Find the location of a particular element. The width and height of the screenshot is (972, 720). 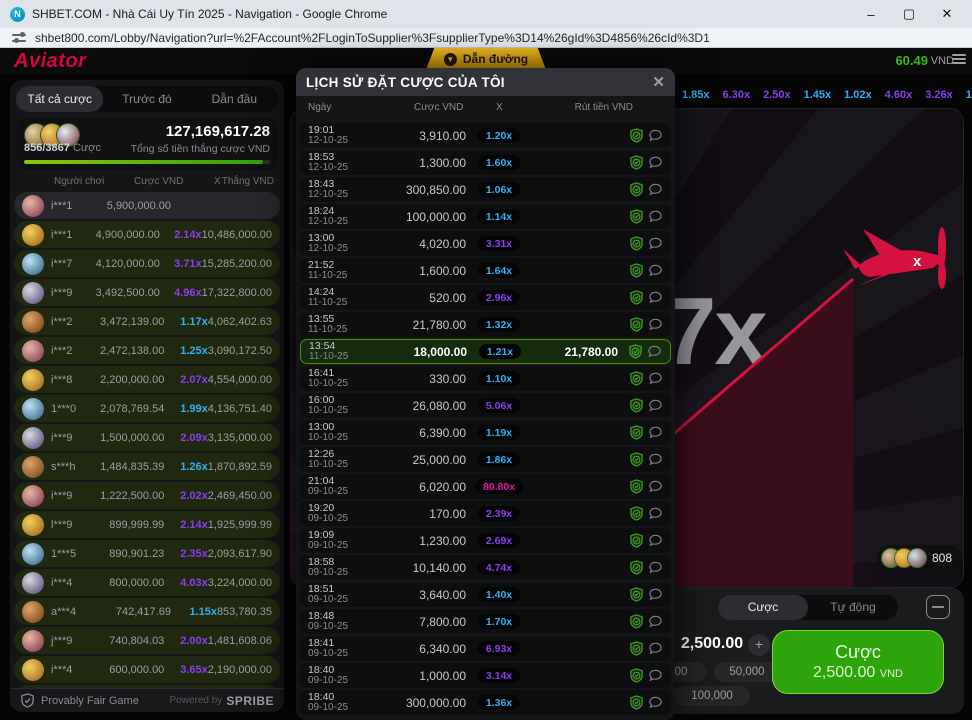

site-settings-icon is located at coordinates (19, 37).